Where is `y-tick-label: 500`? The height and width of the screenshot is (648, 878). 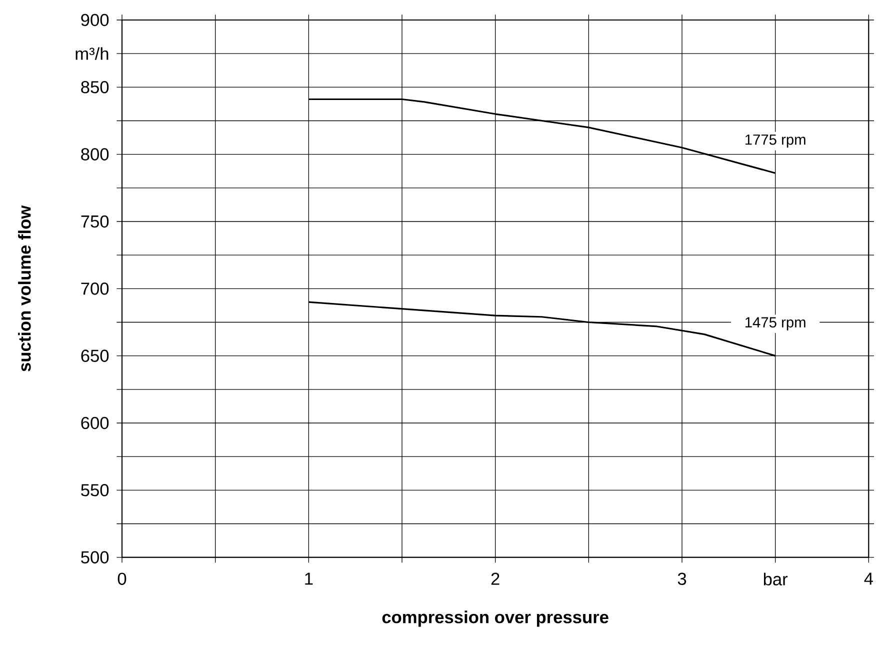
y-tick-label: 500 is located at coordinates (95, 557).